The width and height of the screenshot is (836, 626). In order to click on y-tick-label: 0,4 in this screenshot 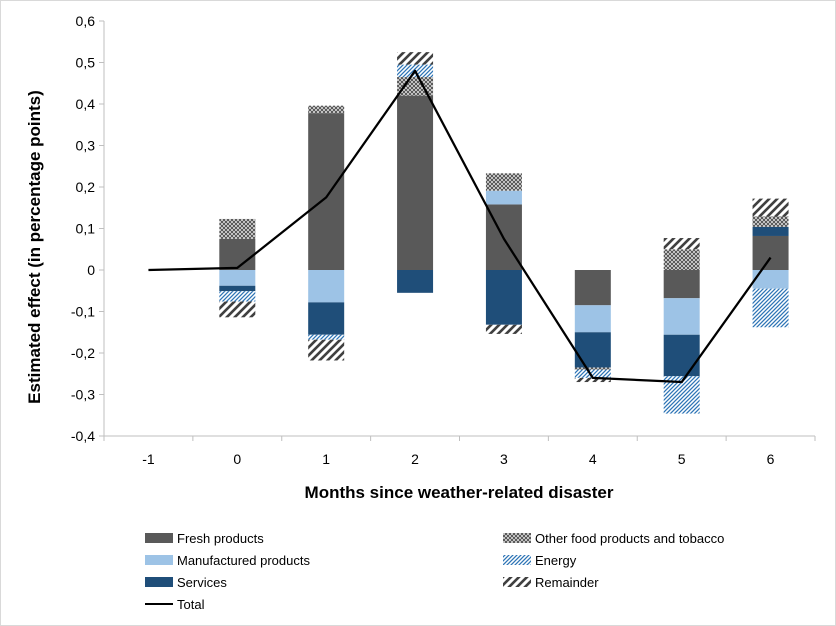, I will do `click(86, 104)`.